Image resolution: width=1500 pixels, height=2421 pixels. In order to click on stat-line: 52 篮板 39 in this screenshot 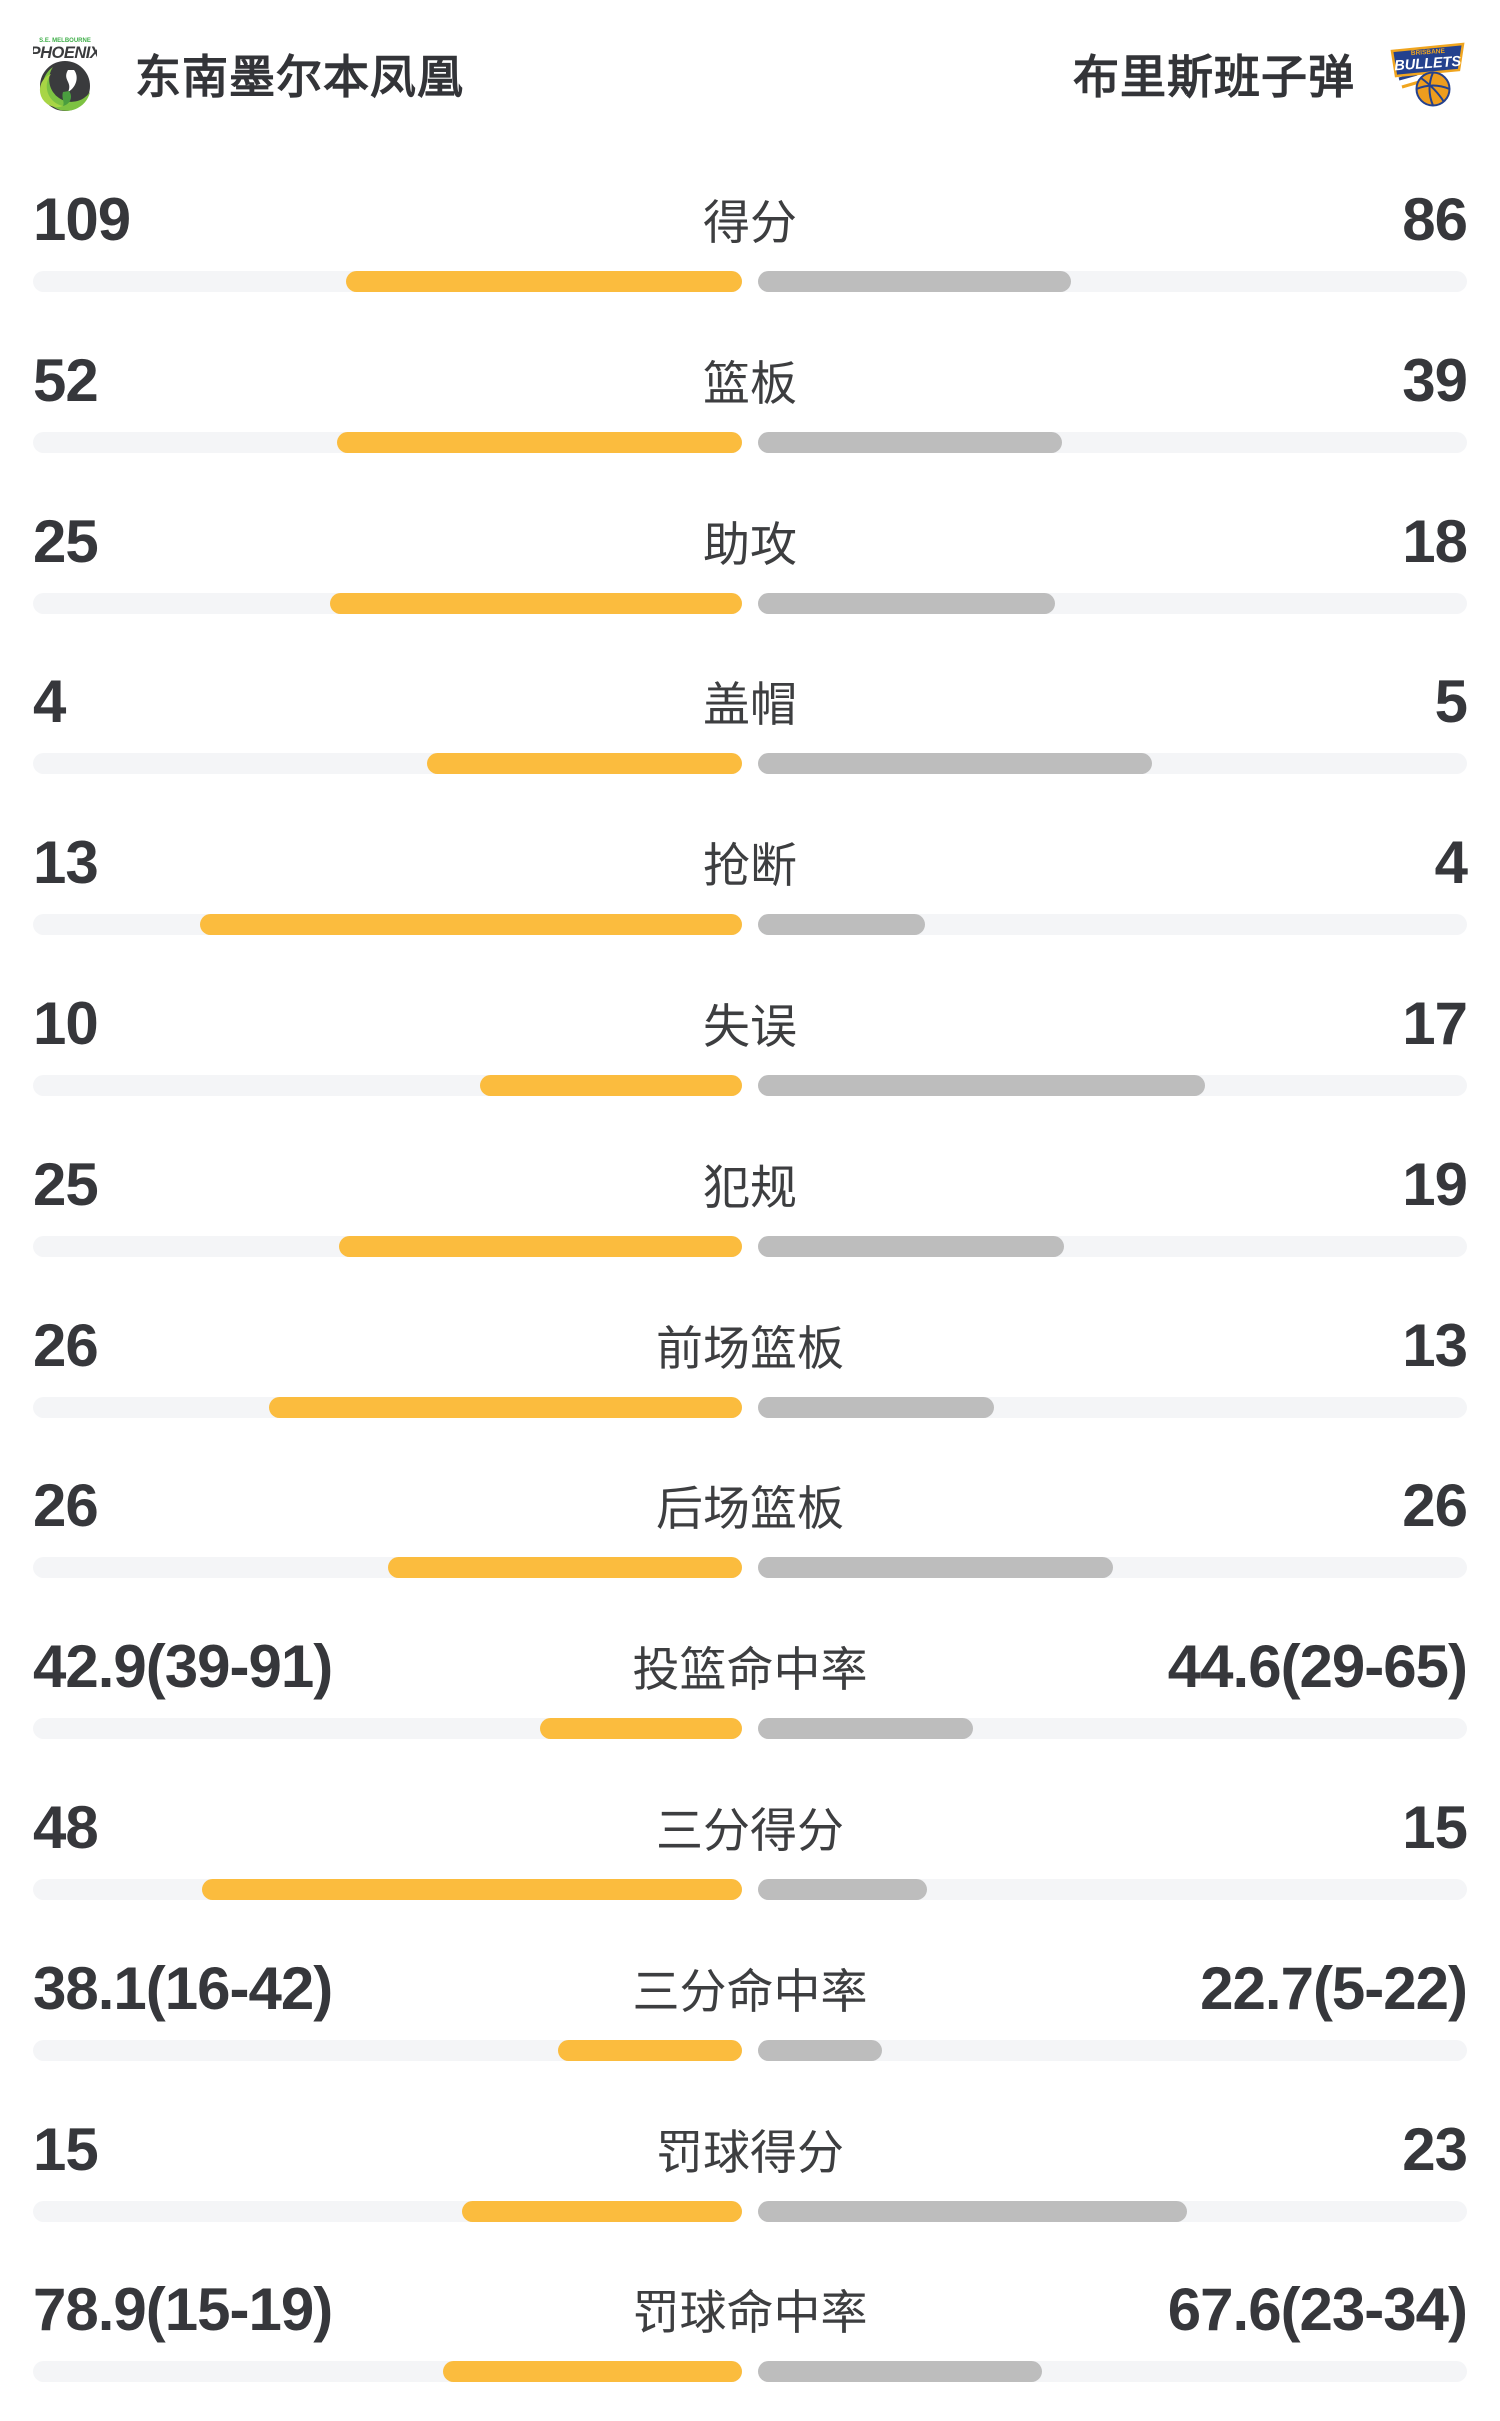, I will do `click(750, 372)`.